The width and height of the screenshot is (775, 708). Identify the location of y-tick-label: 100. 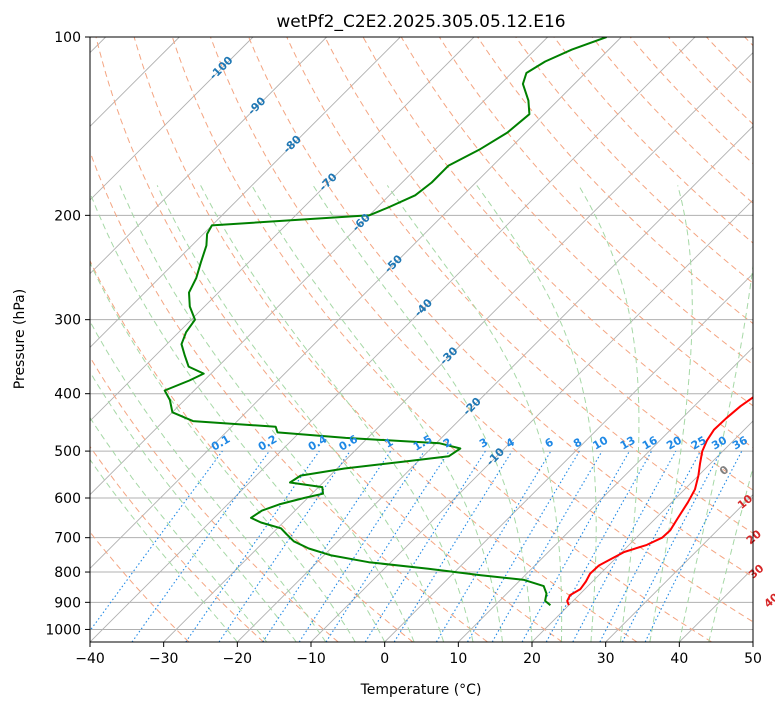
(67, 38).